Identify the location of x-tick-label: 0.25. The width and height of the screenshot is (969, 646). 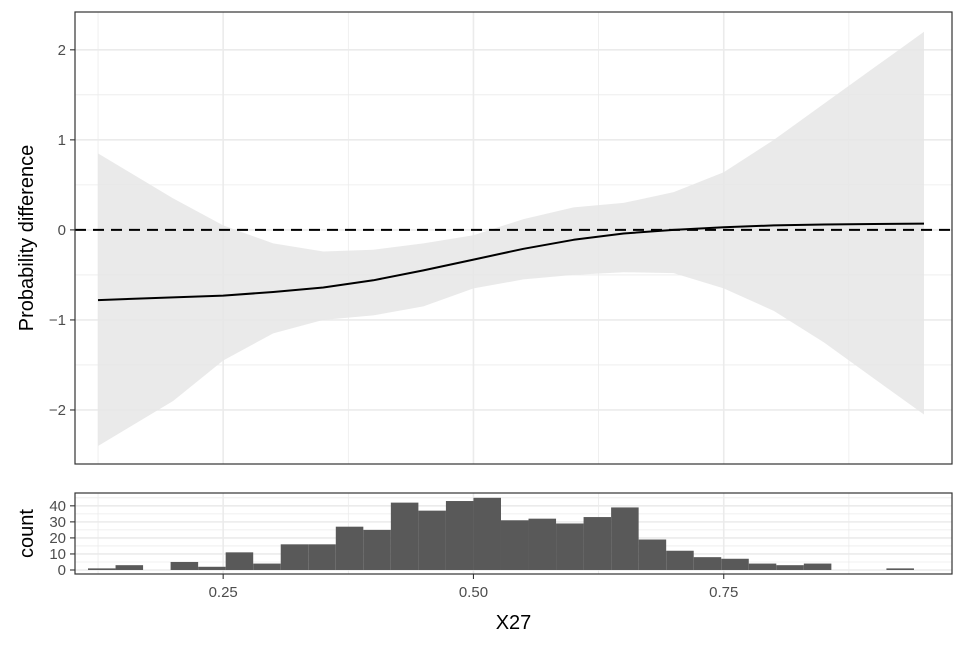
(223, 592).